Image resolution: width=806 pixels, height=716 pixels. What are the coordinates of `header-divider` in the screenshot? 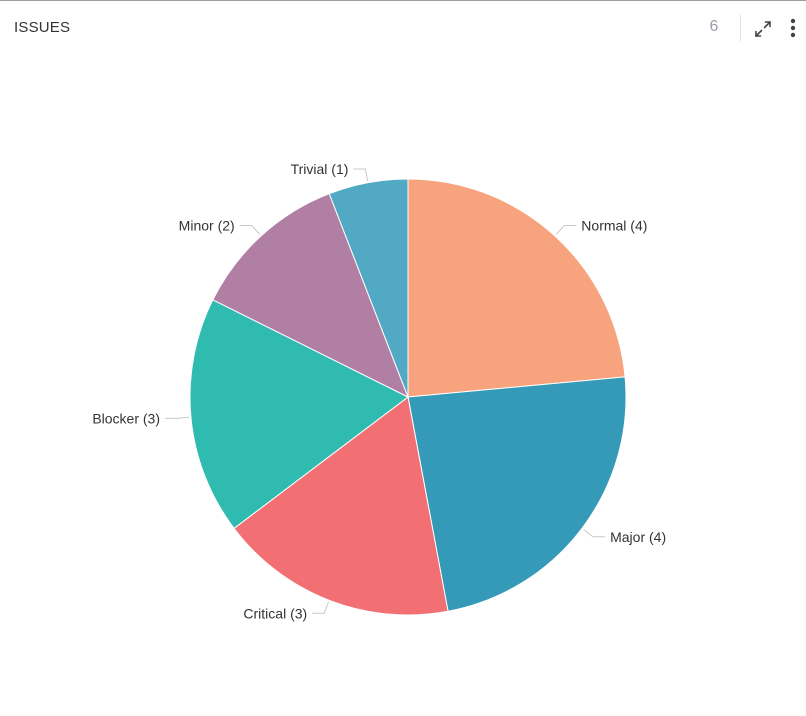 It's located at (740, 28).